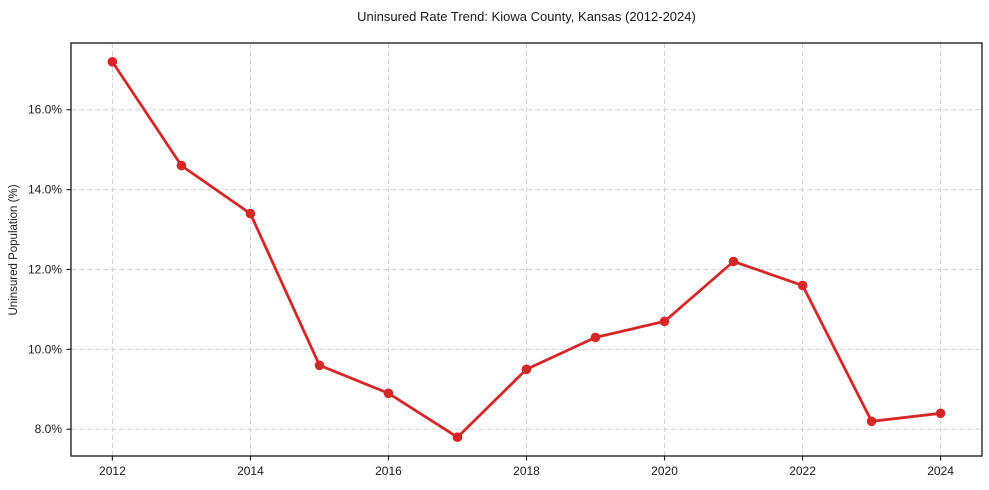 The height and width of the screenshot is (490, 989). What do you see at coordinates (319, 365) in the screenshot?
I see `data-point-2015` at bounding box center [319, 365].